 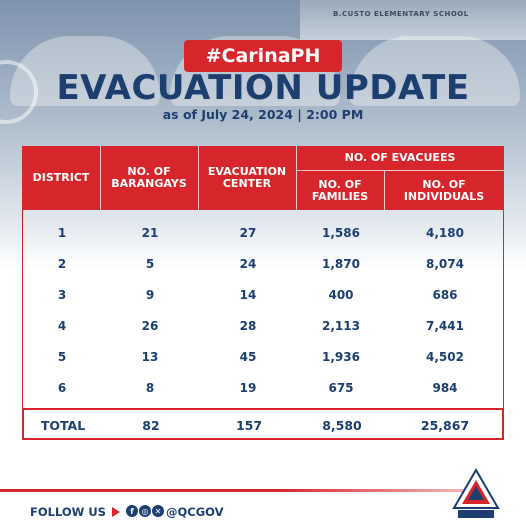 I want to click on table-row: 3 9 14 400 686, so click(x=263, y=295).